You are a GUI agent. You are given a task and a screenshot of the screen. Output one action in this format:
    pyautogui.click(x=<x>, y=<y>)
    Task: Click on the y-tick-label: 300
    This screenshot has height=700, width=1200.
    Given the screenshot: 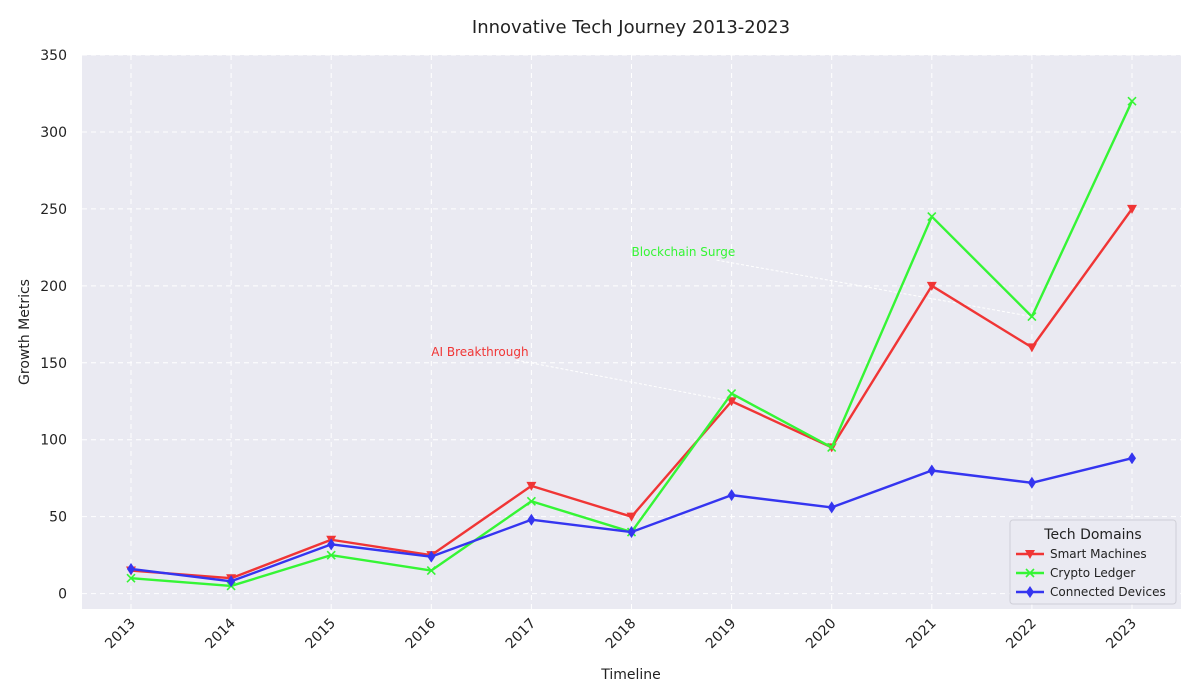 What is the action you would take?
    pyautogui.click(x=53, y=133)
    